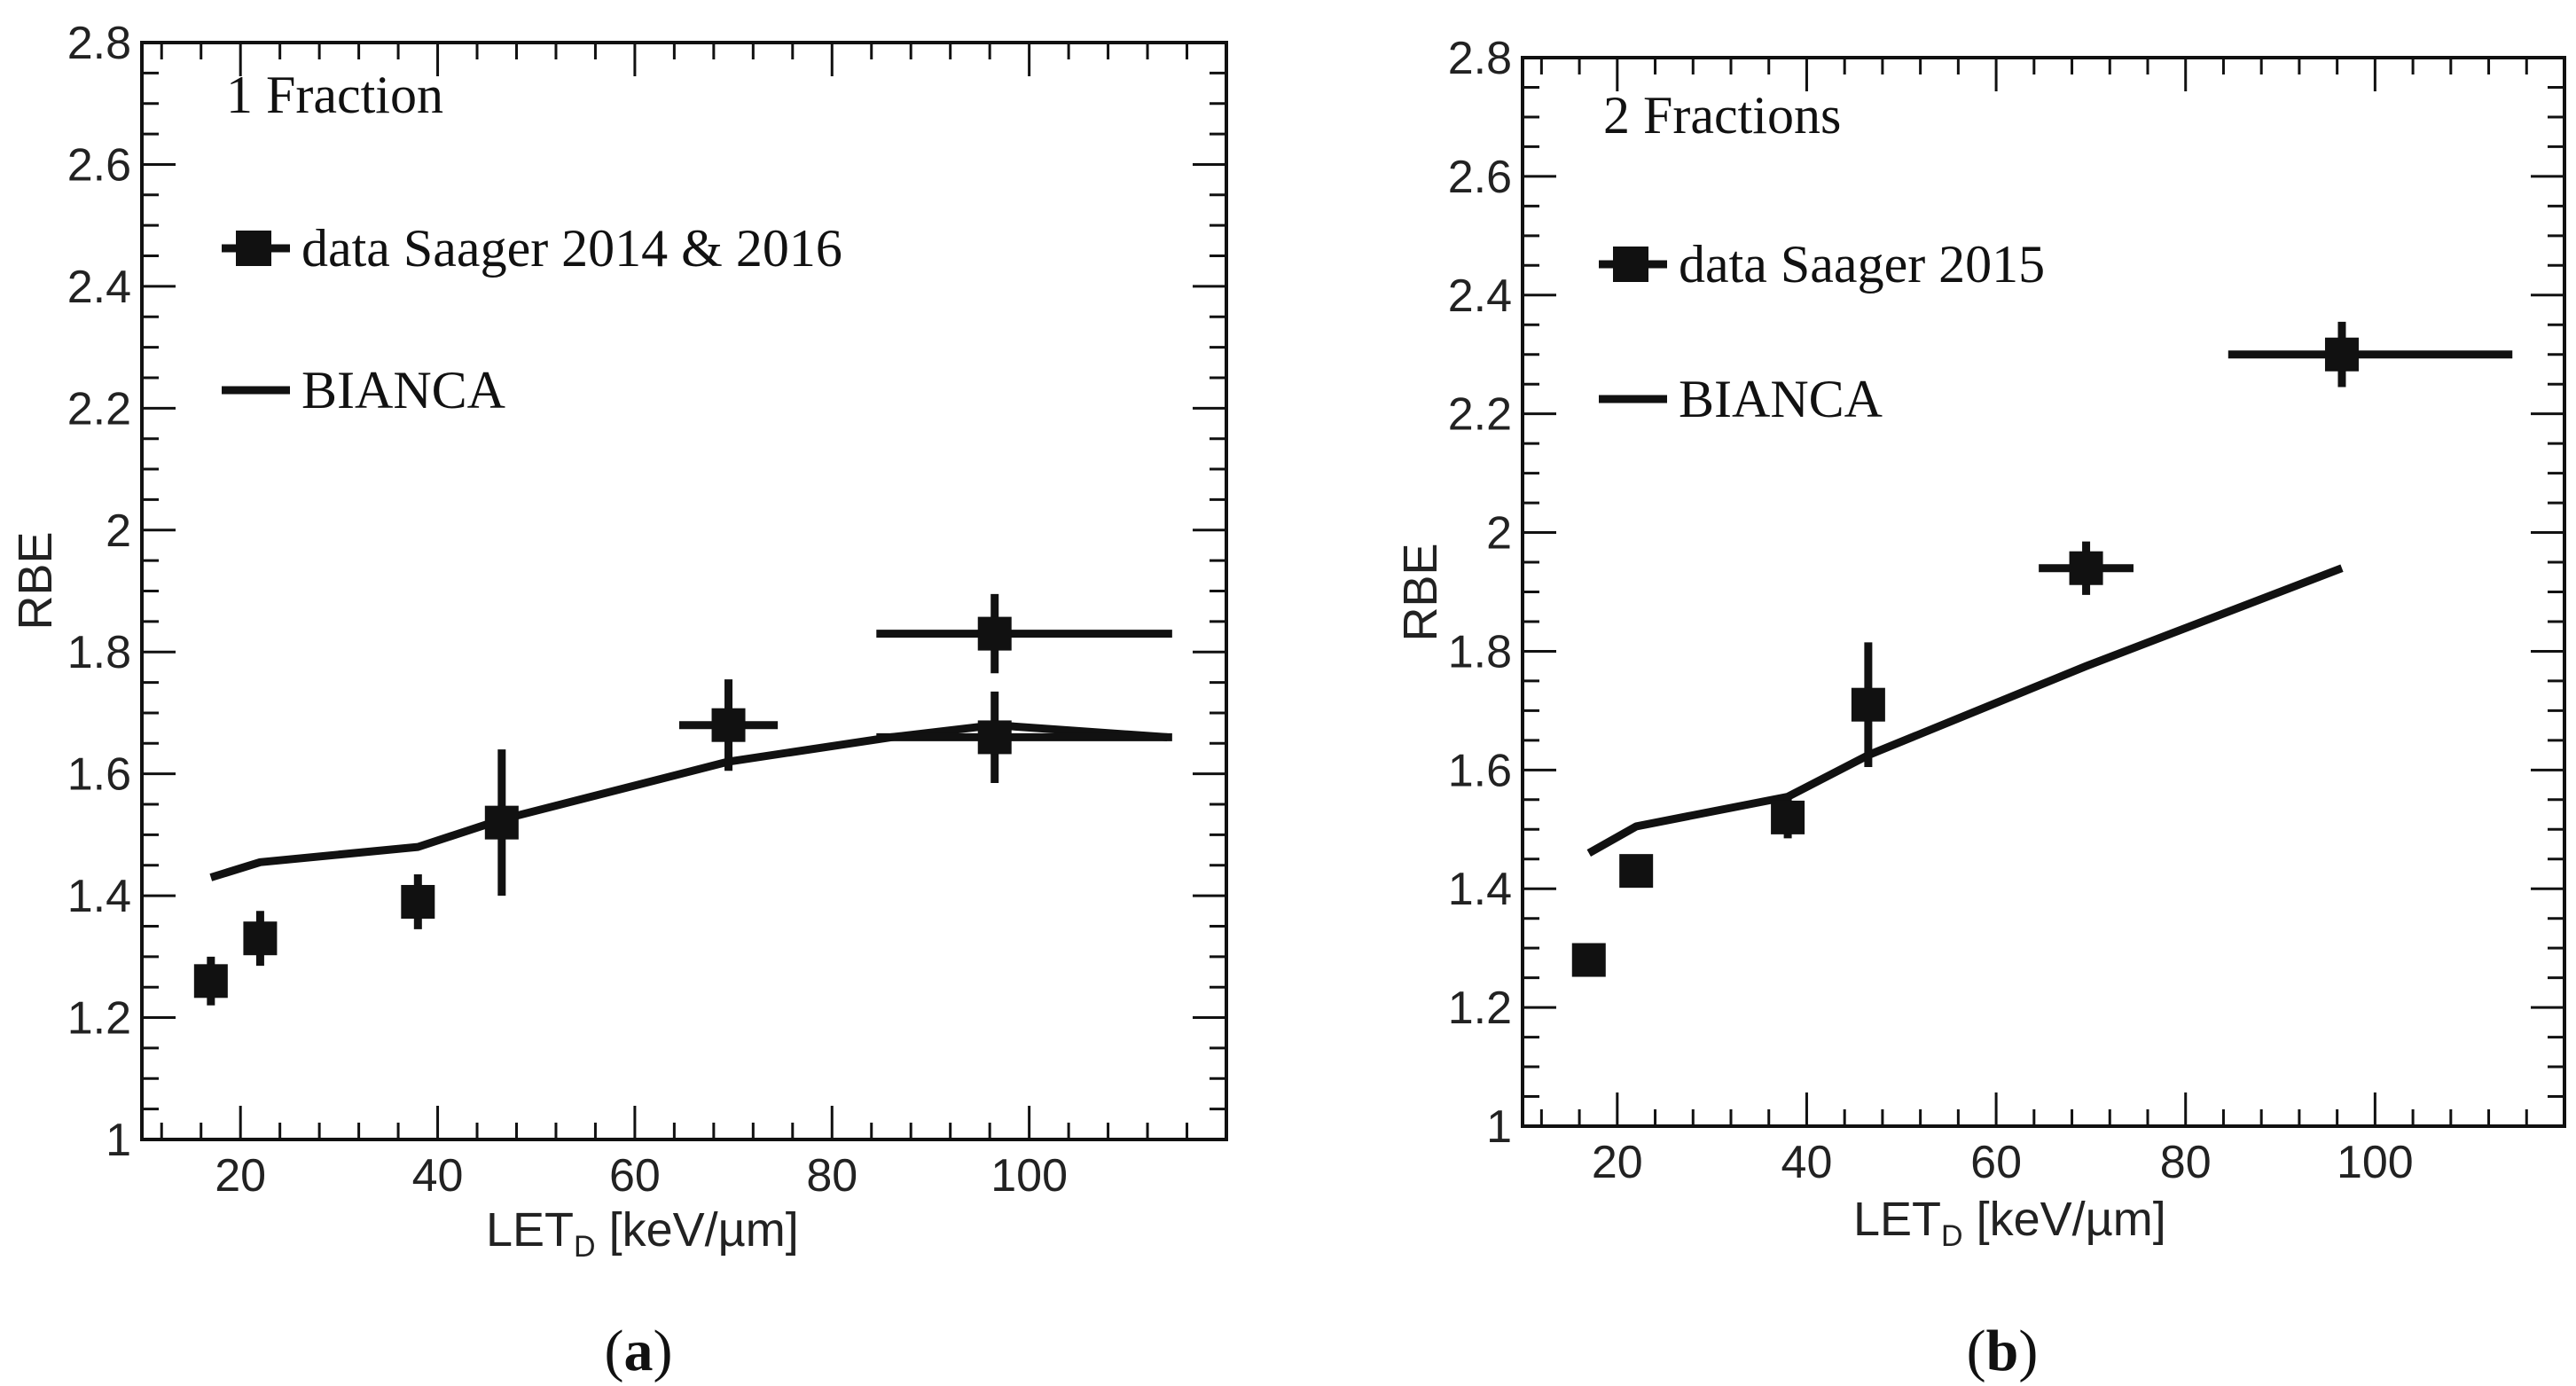 This screenshot has width=2576, height=1386. I want to click on plot-title: 2 Fractions, so click(1722, 115).